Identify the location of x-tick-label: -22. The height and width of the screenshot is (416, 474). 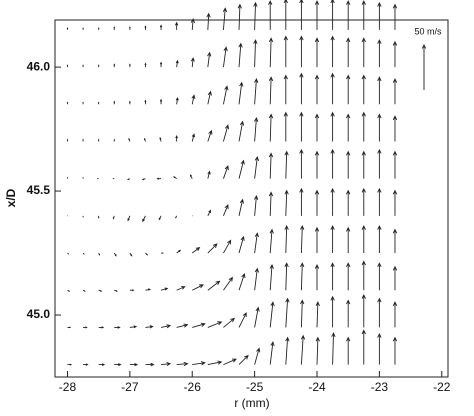
(442, 387).